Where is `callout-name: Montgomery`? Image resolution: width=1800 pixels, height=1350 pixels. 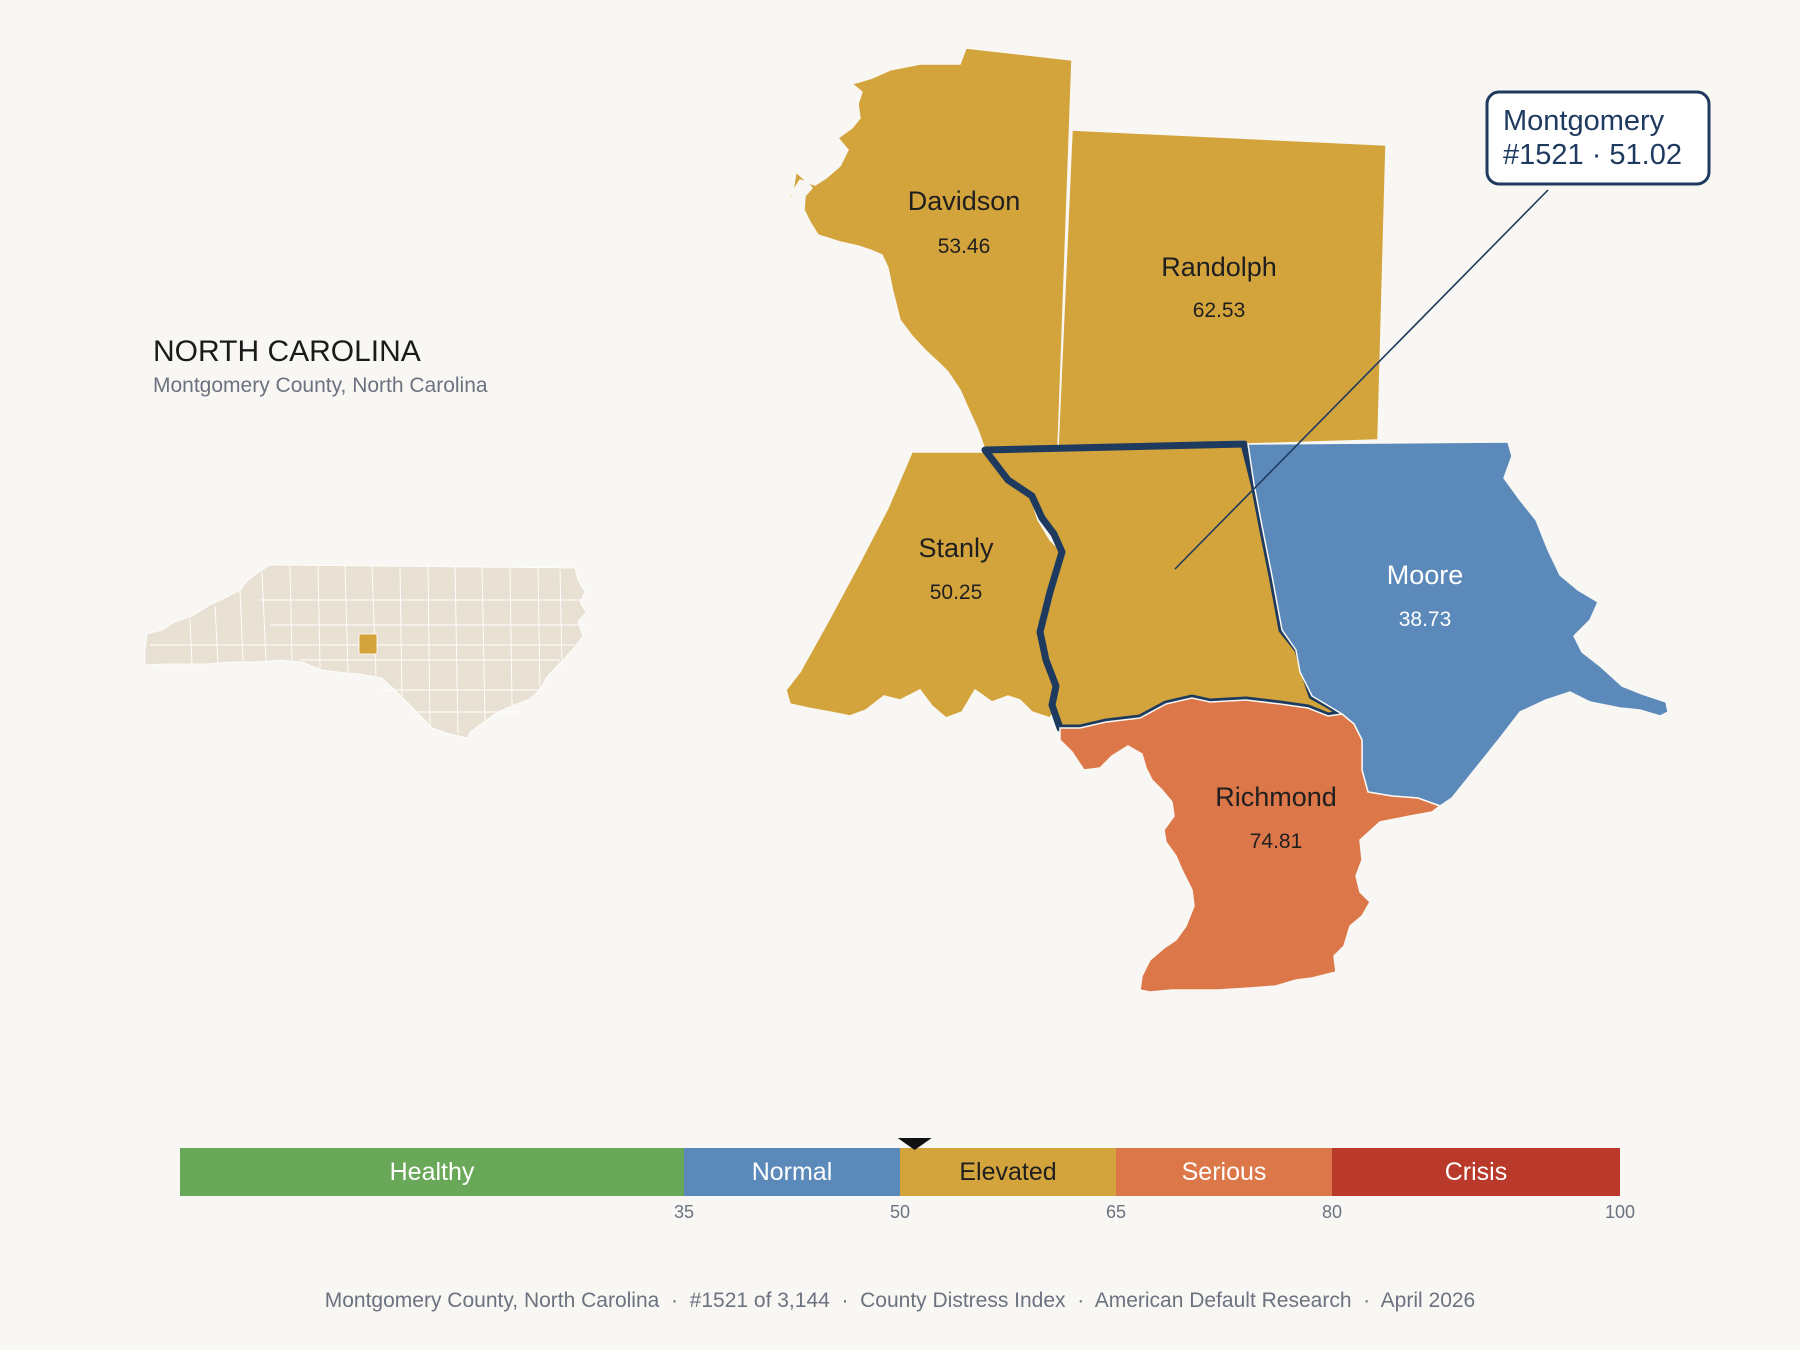
callout-name: Montgomery is located at coordinates (1584, 121).